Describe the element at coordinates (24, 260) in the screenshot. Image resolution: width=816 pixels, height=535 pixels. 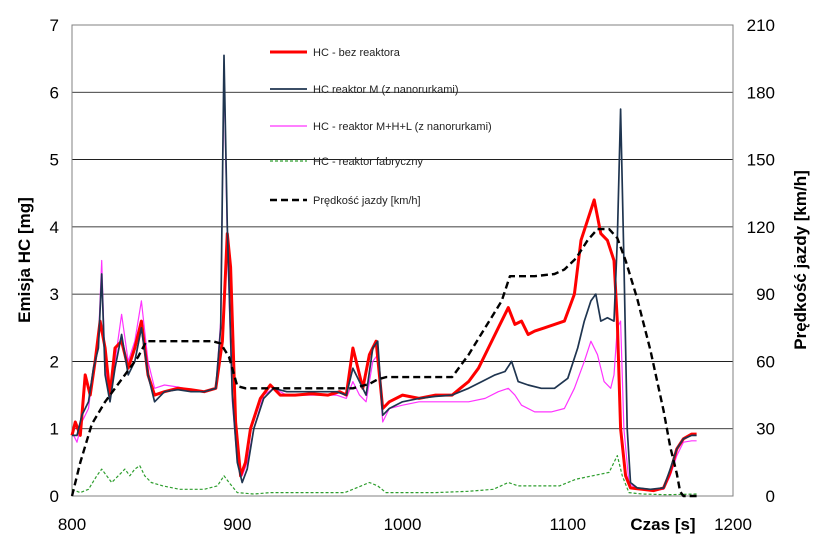
I see `y-axis-title: Emisja HC [mg]` at that location.